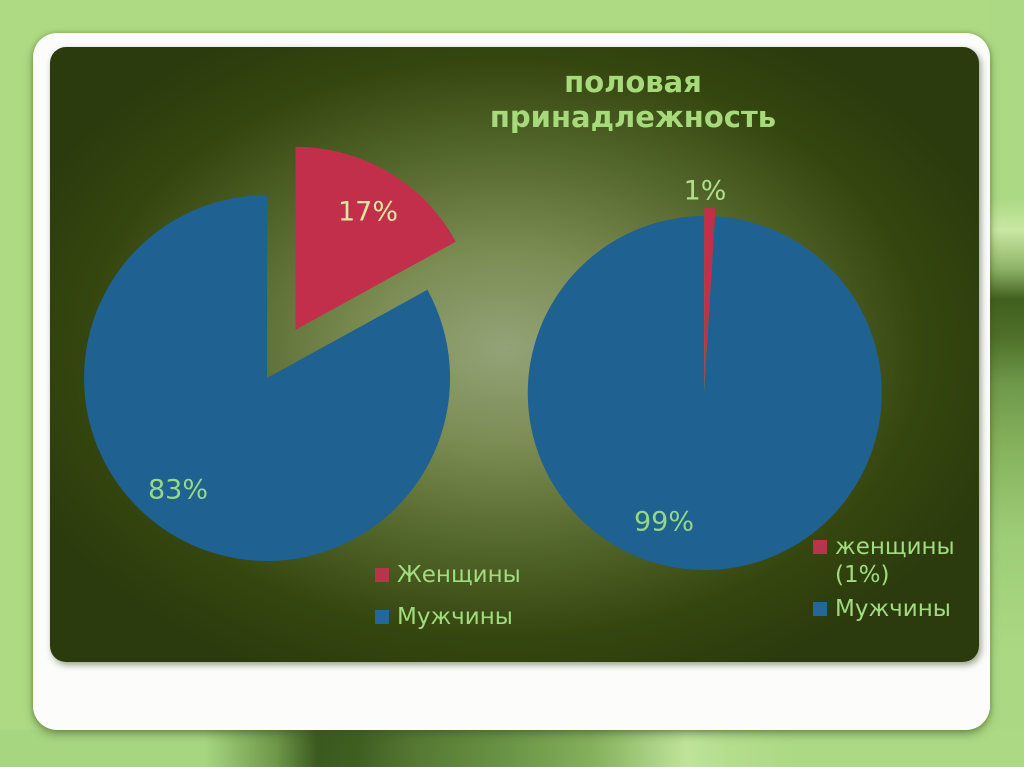 The image size is (1024, 767). What do you see at coordinates (178, 490) in the screenshot?
I see `left-pie-male-value-label: 83%` at bounding box center [178, 490].